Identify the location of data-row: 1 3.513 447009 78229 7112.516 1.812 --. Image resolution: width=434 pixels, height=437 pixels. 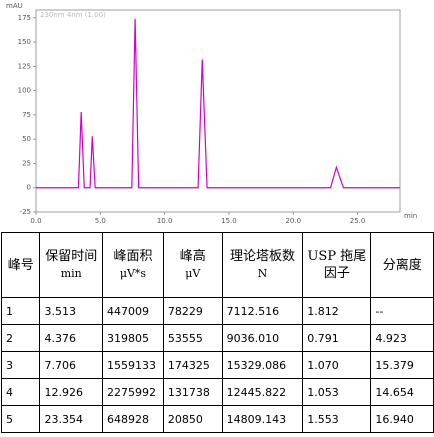
(217, 311).